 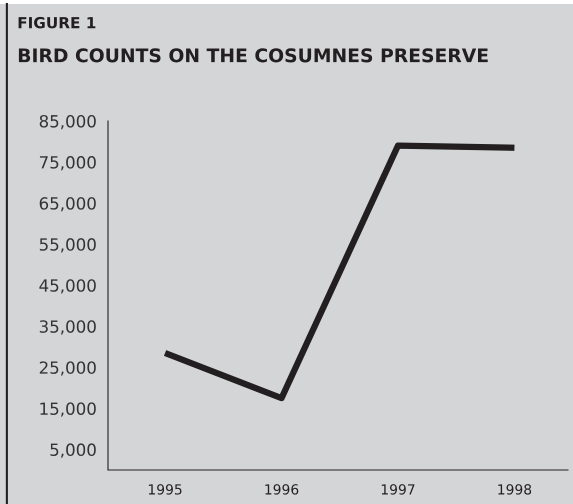 I want to click on y-tick-label: 65,000, so click(x=68, y=204).